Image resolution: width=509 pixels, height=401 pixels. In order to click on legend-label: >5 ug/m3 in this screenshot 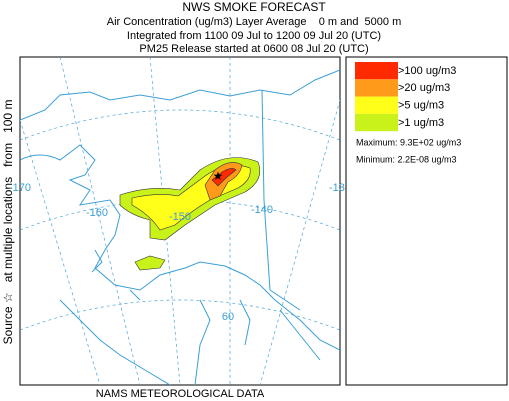, I will do `click(421, 106)`.